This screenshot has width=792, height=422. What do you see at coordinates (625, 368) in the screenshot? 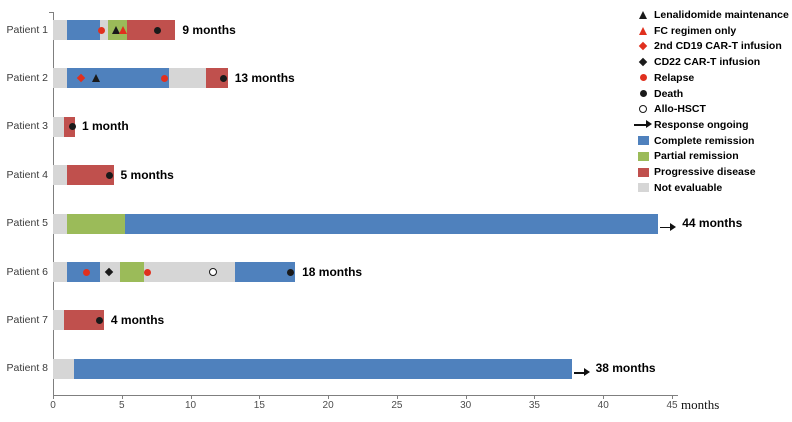
I see `duration-annotation: 38 months` at bounding box center [625, 368].